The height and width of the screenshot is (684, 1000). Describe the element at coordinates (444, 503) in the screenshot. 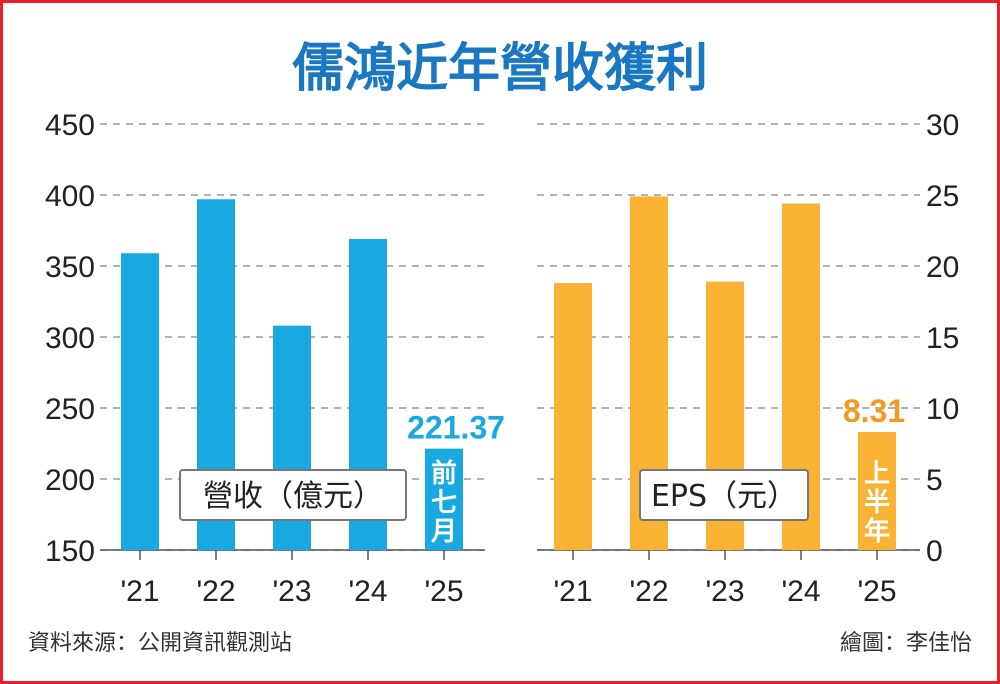

I see `period-note-char: 七` at that location.